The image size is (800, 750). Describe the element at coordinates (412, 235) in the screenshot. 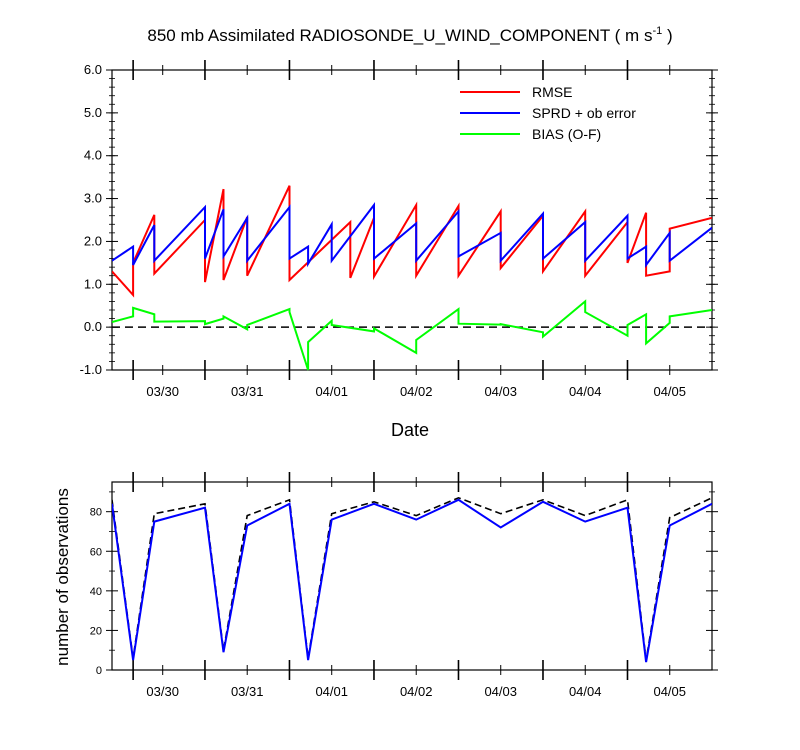

I see `top-series-sprd` at that location.